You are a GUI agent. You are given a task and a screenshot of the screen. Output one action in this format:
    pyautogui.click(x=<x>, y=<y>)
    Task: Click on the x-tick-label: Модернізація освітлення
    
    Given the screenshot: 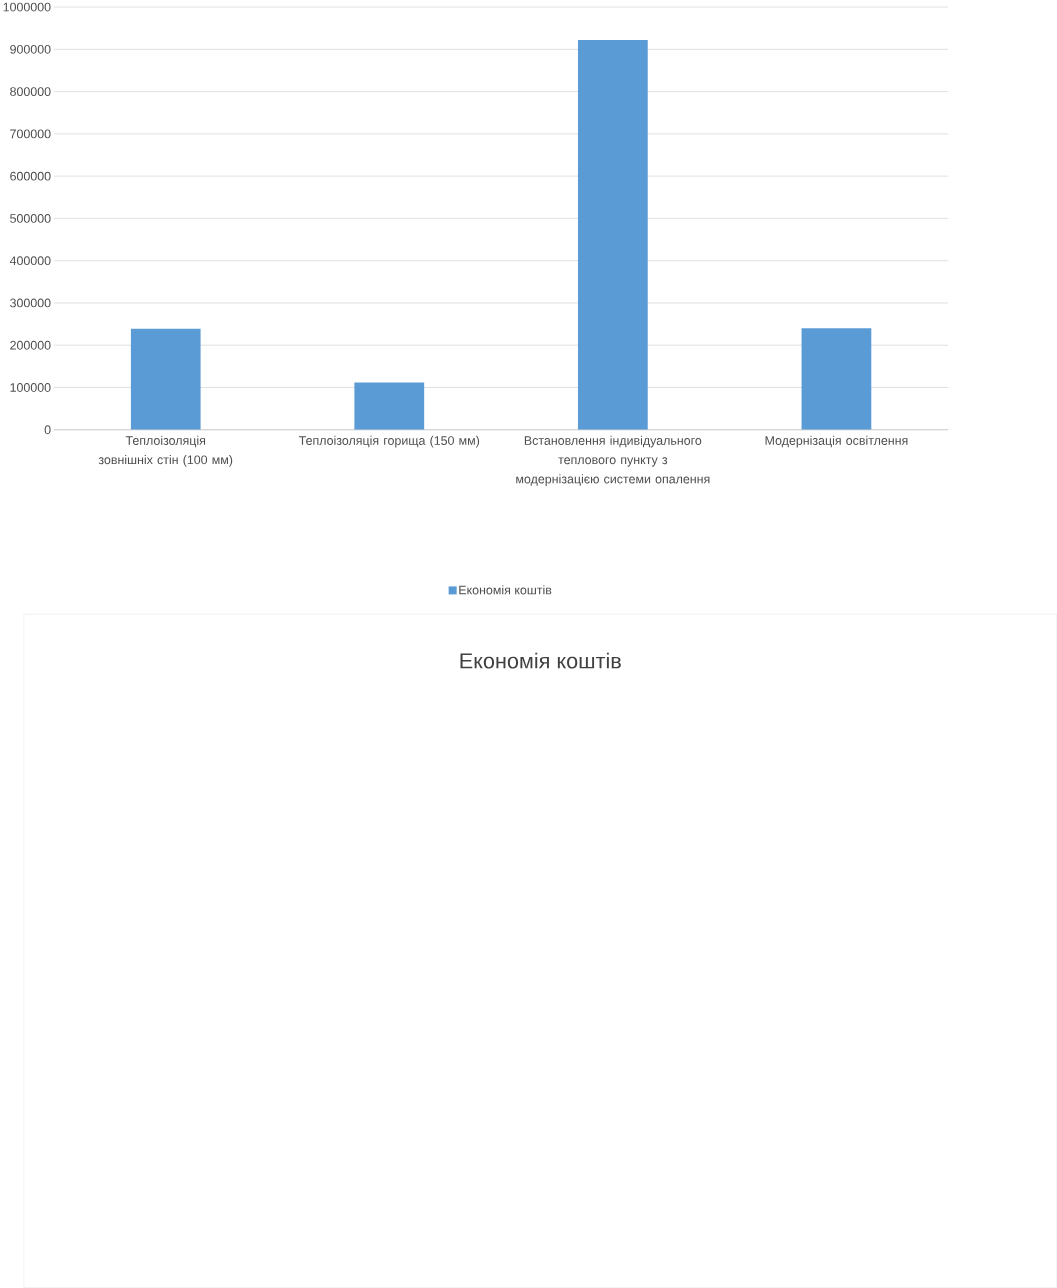 What is the action you would take?
    pyautogui.click(x=836, y=441)
    